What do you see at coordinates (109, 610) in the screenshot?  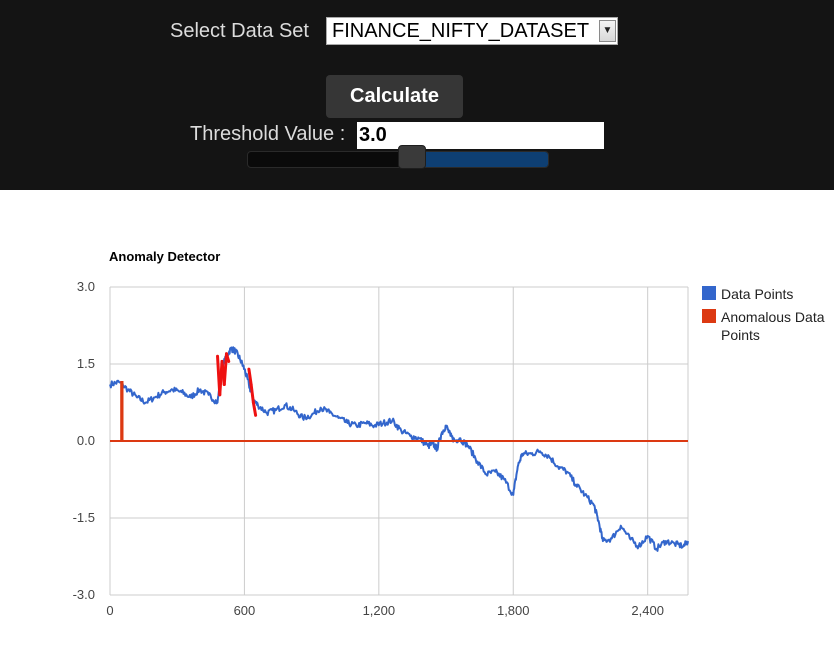 I see `x-tick-label: 0` at bounding box center [109, 610].